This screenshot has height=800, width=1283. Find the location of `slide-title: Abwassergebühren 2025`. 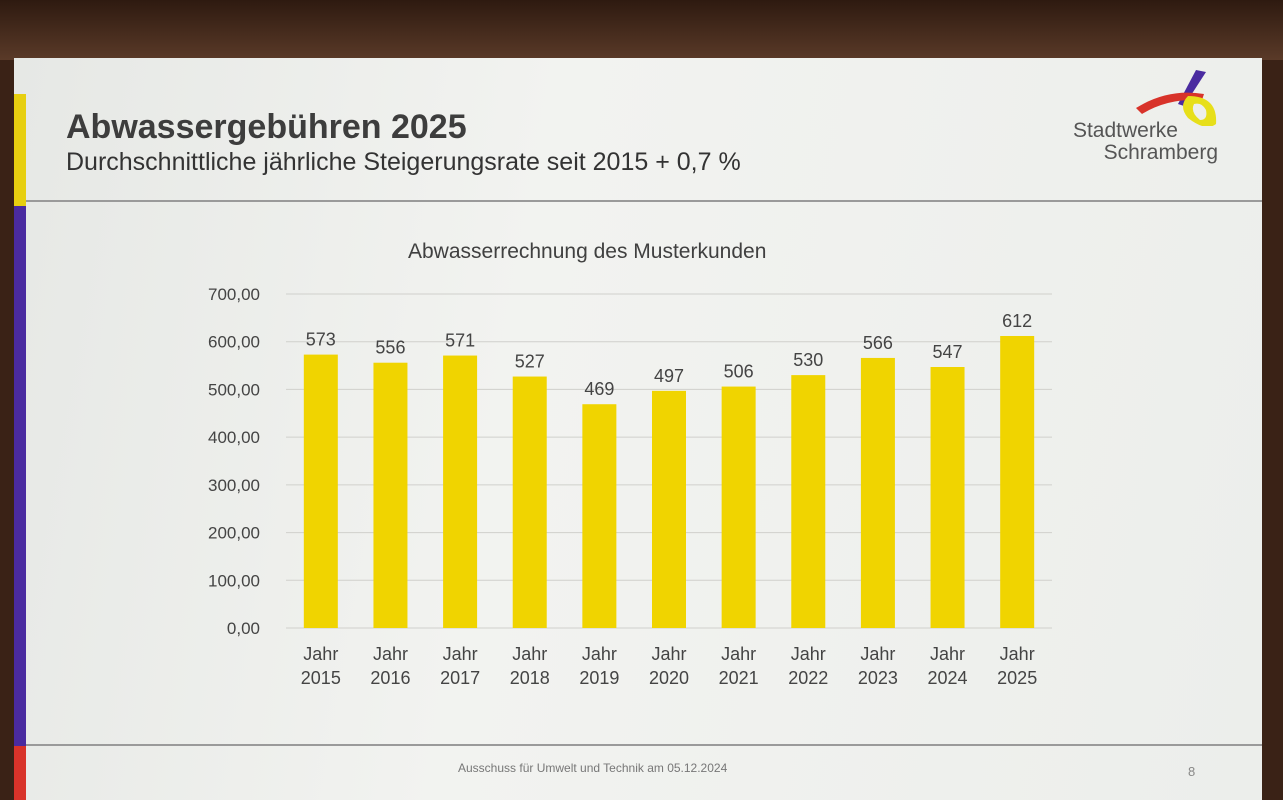

slide-title: Abwassergebühren 2025 is located at coordinates (266, 127).